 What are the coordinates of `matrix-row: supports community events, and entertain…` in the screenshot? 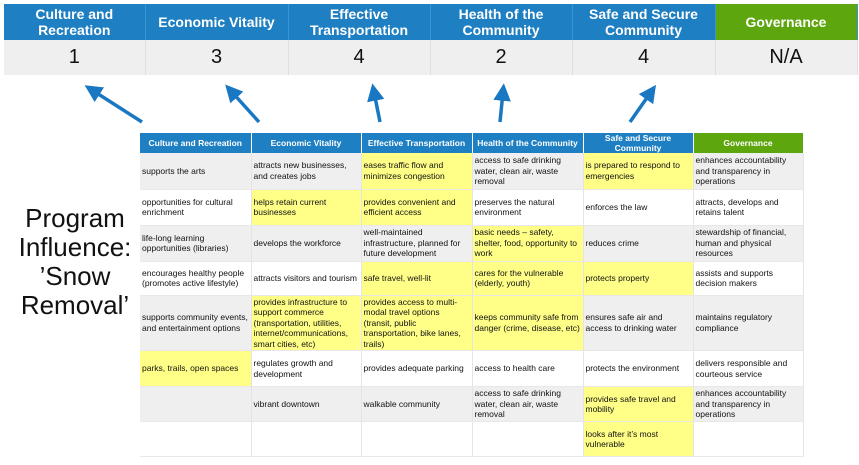 It's located at (472, 323).